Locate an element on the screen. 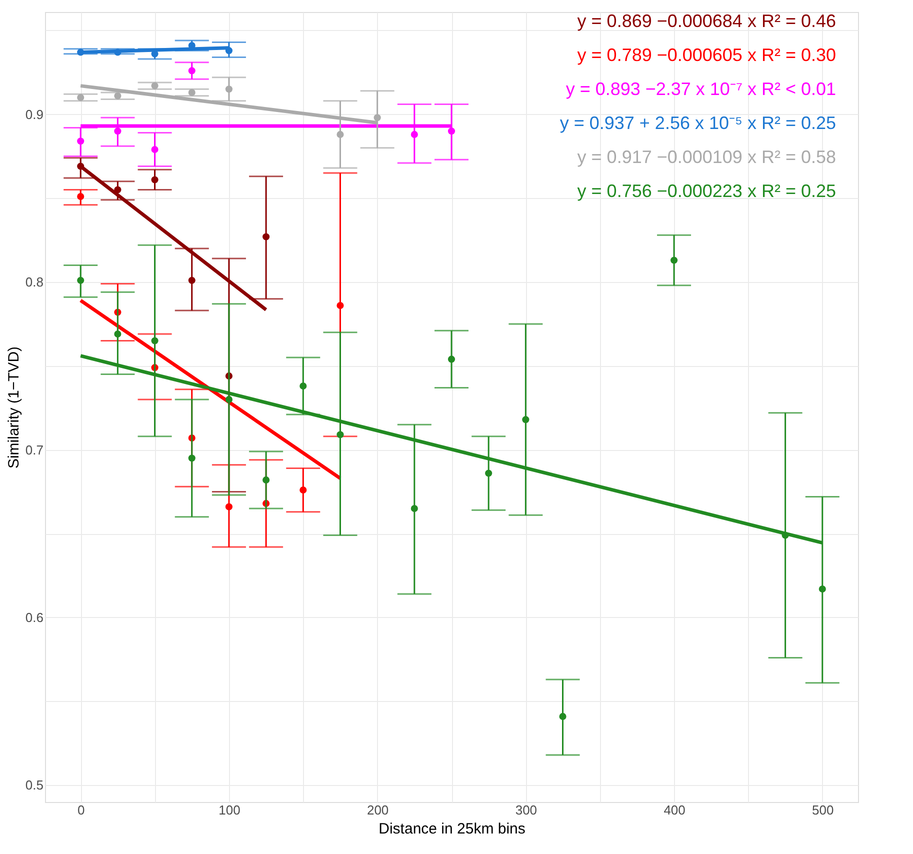 This screenshot has width=913, height=854. annotation: y = 0.937 + 2.56 x 10⁻⁵ x R² = 0.25 is located at coordinates (698, 123).